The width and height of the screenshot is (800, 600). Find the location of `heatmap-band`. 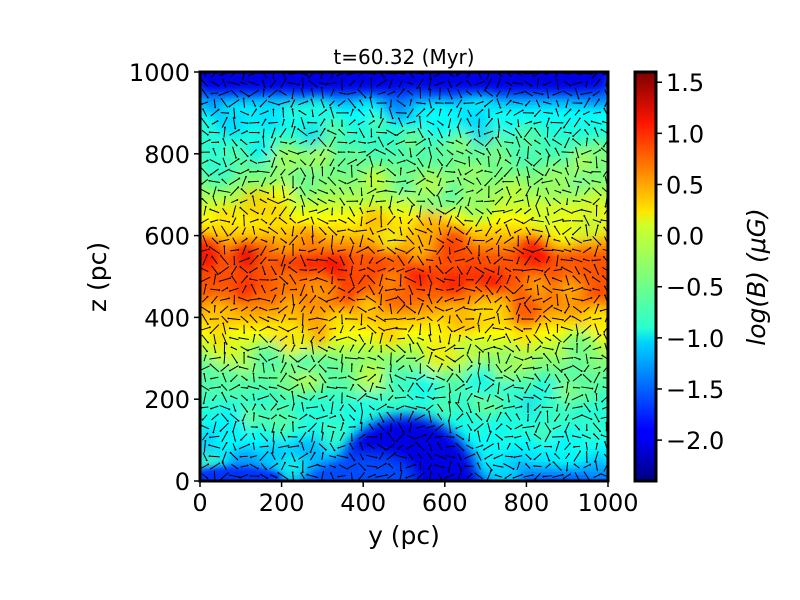

heatmap-band is located at coordinates (404, 257).